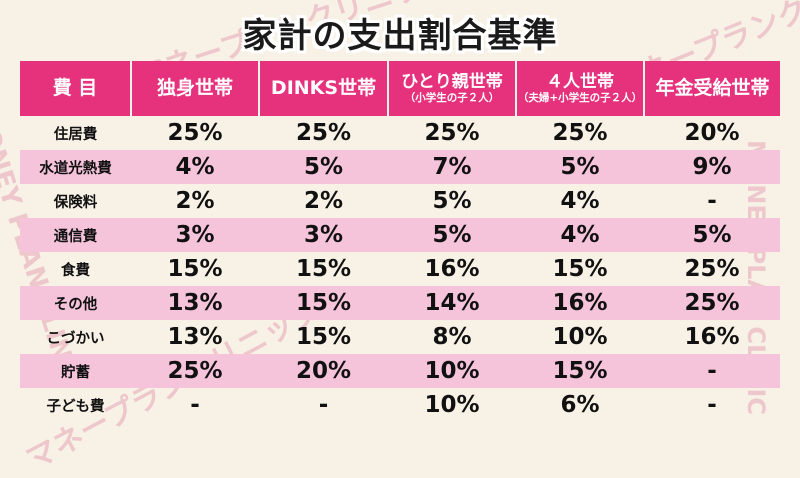  What do you see at coordinates (75, 270) in the screenshot?
I see `row-label: 食費` at bounding box center [75, 270].